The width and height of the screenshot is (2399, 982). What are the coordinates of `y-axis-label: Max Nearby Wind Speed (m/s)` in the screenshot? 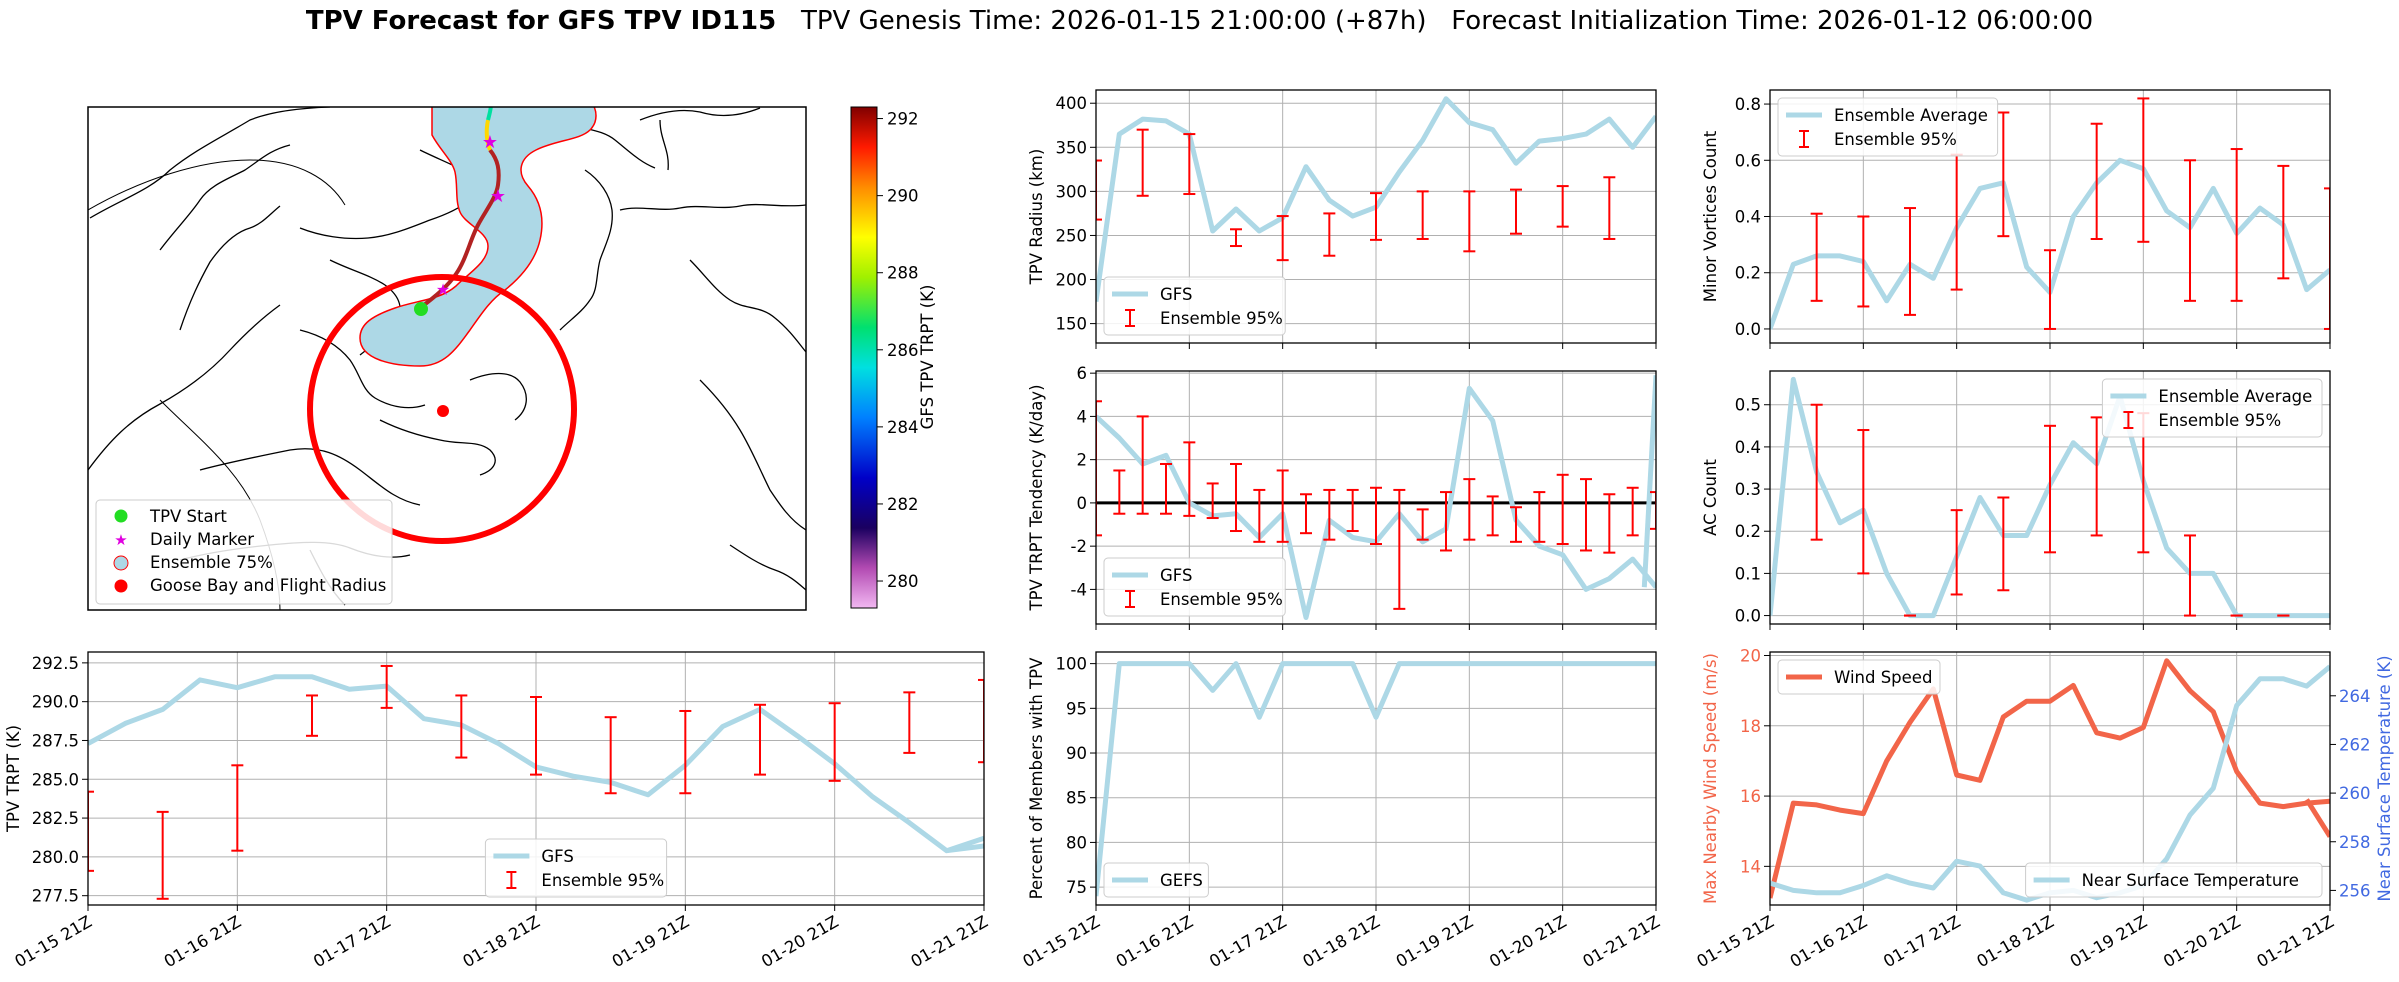 It's located at (1710, 778).